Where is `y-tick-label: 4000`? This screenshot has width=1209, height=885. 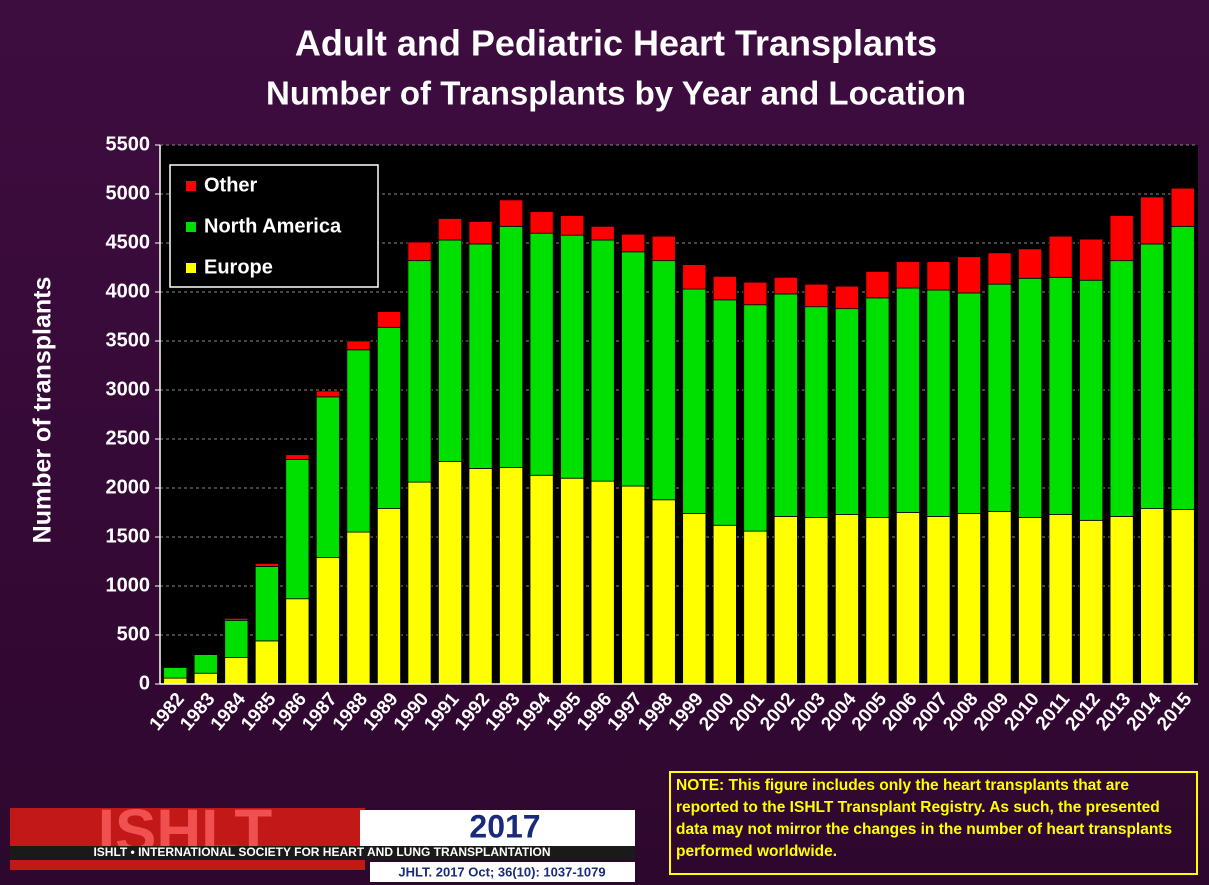
y-tick-label: 4000 is located at coordinates (128, 291).